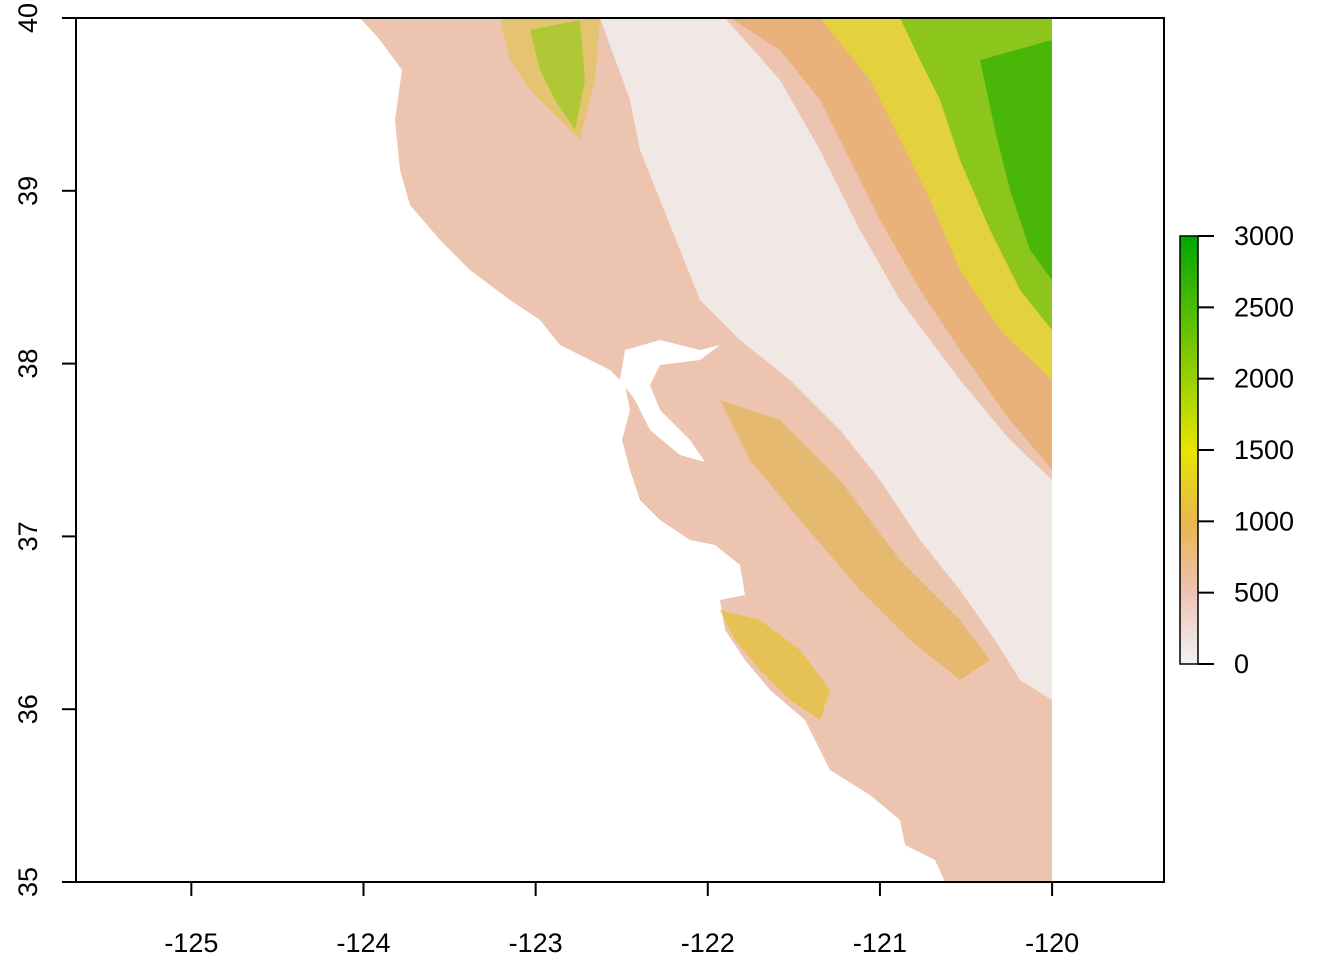 The image size is (1344, 960). I want to click on y-tick-label: 35, so click(28, 882).